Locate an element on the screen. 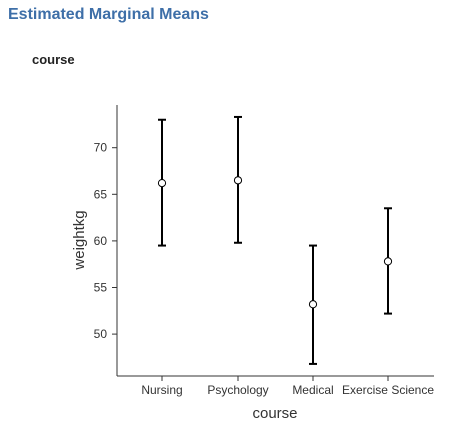 This screenshot has height=437, width=474. y-tick-label: 65 is located at coordinates (101, 194).